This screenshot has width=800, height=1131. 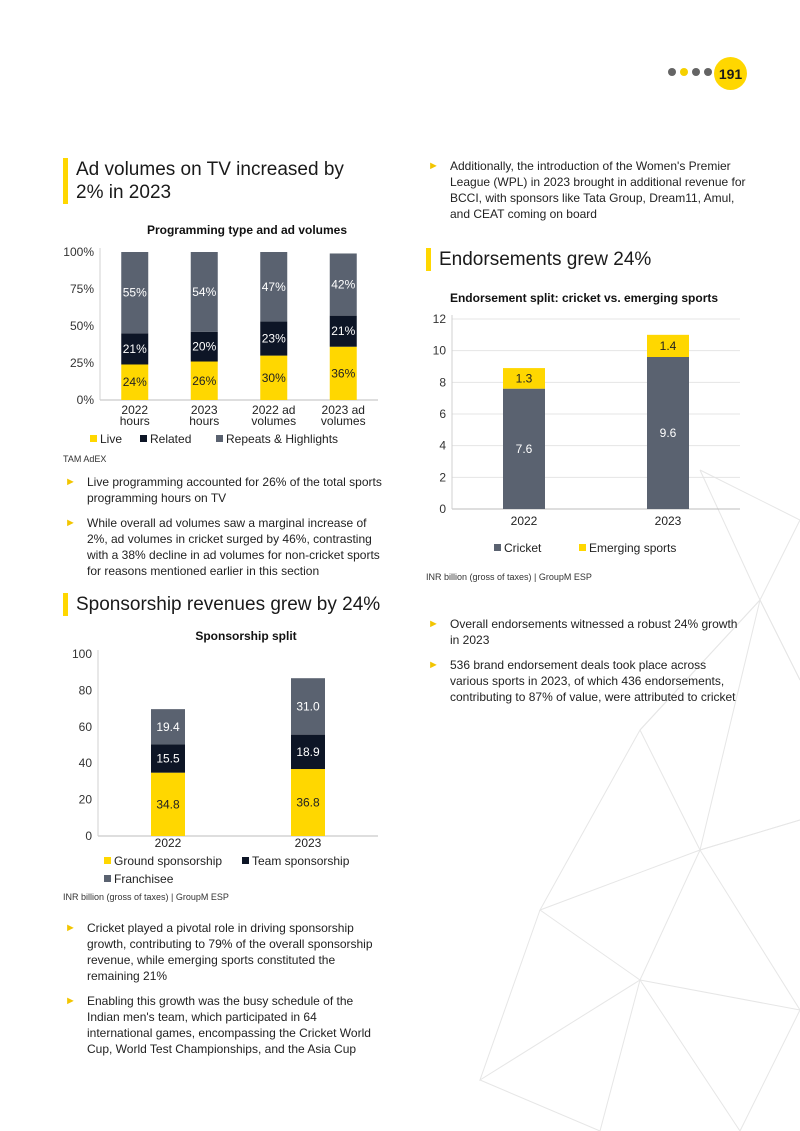 I want to click on data-label: 23%, so click(x=274, y=339).